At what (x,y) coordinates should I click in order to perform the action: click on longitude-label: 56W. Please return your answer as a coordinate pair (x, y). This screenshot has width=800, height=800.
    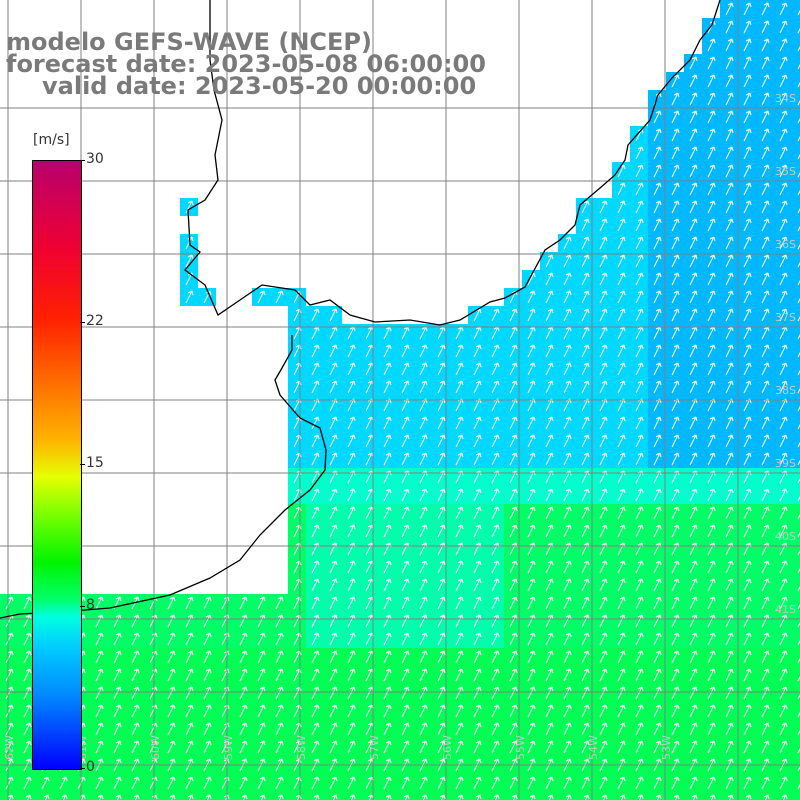
    Looking at the image, I should click on (447, 747).